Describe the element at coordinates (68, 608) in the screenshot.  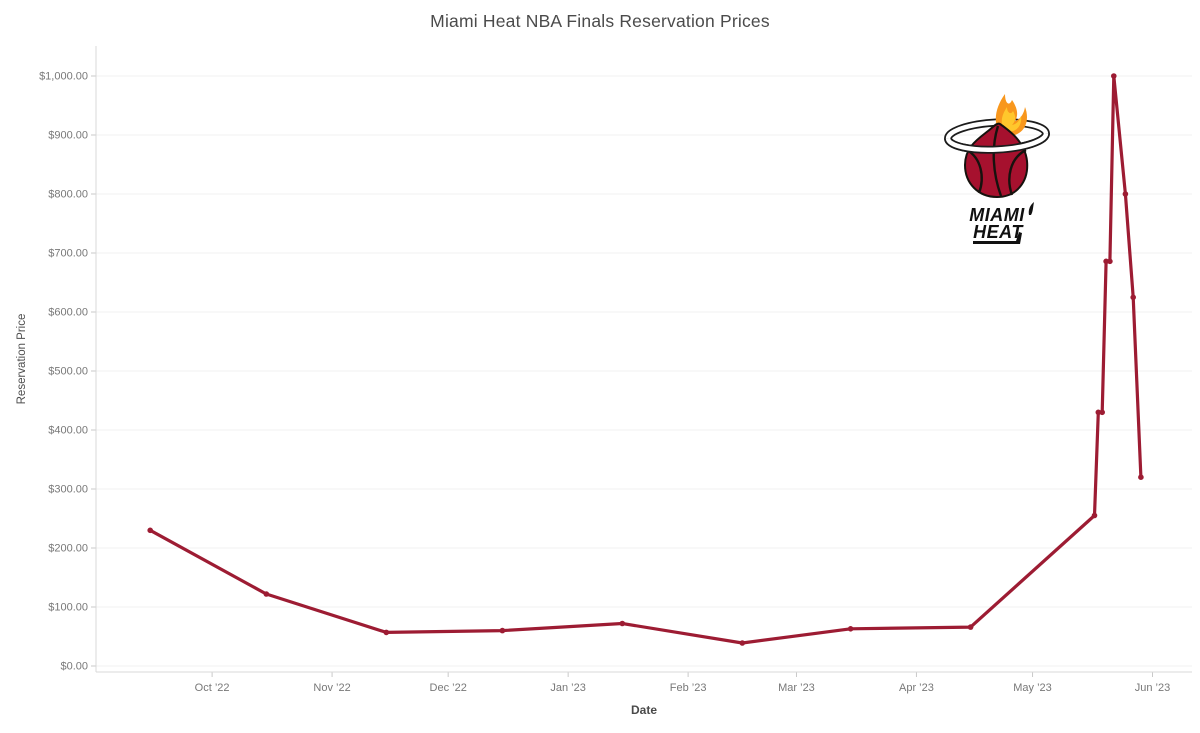
I see `y-tick-label: $100.00` at that location.